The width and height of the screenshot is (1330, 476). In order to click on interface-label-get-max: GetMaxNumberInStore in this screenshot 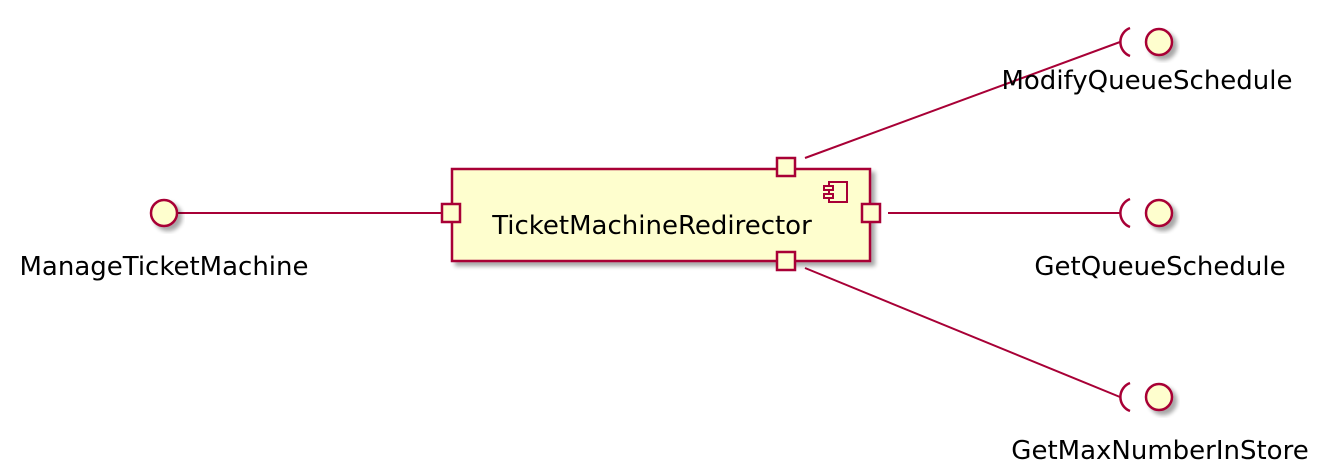, I will do `click(1159, 451)`.